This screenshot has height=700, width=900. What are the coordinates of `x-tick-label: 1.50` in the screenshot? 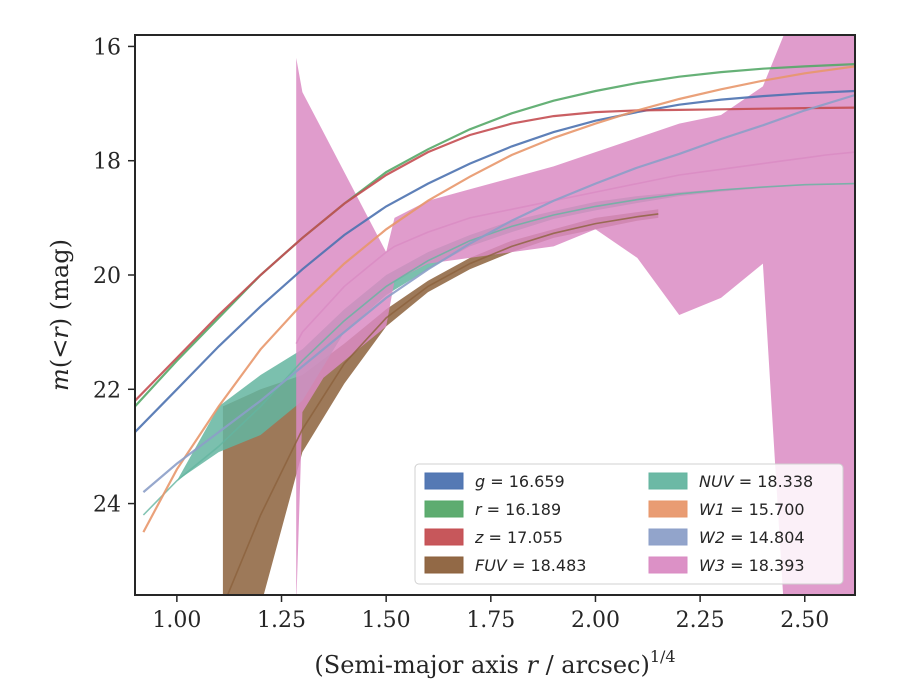 It's located at (386, 620).